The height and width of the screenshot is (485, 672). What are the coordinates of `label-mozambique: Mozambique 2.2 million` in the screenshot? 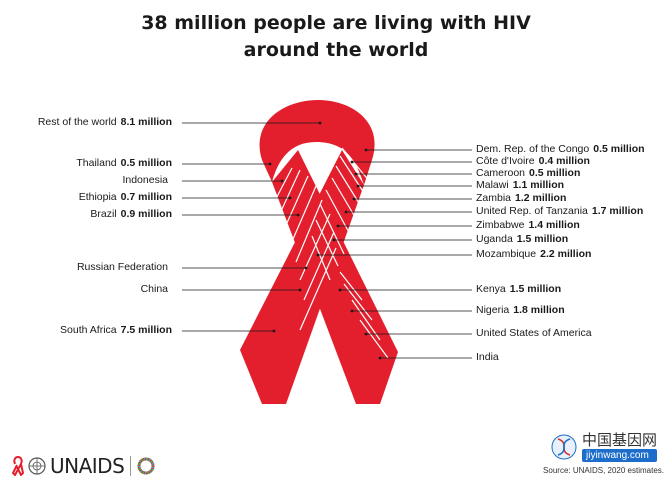 It's located at (534, 254).